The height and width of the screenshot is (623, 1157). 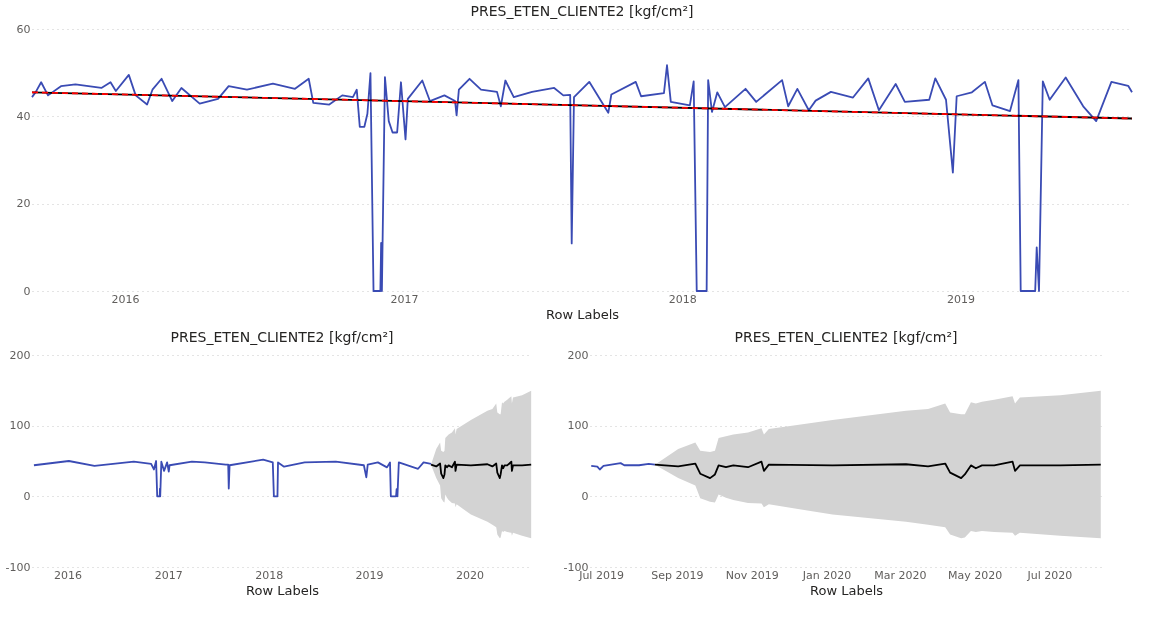 I want to click on x-tick-label: May 2020, so click(x=975, y=575).